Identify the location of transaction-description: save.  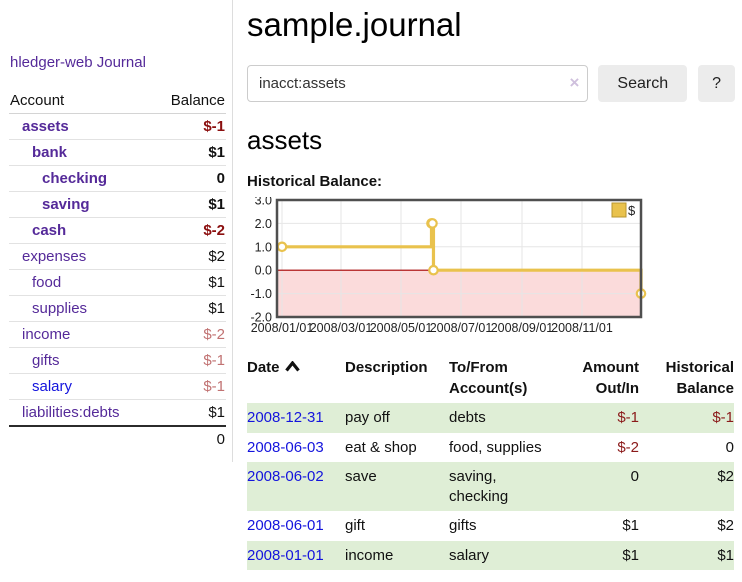
(397, 486).